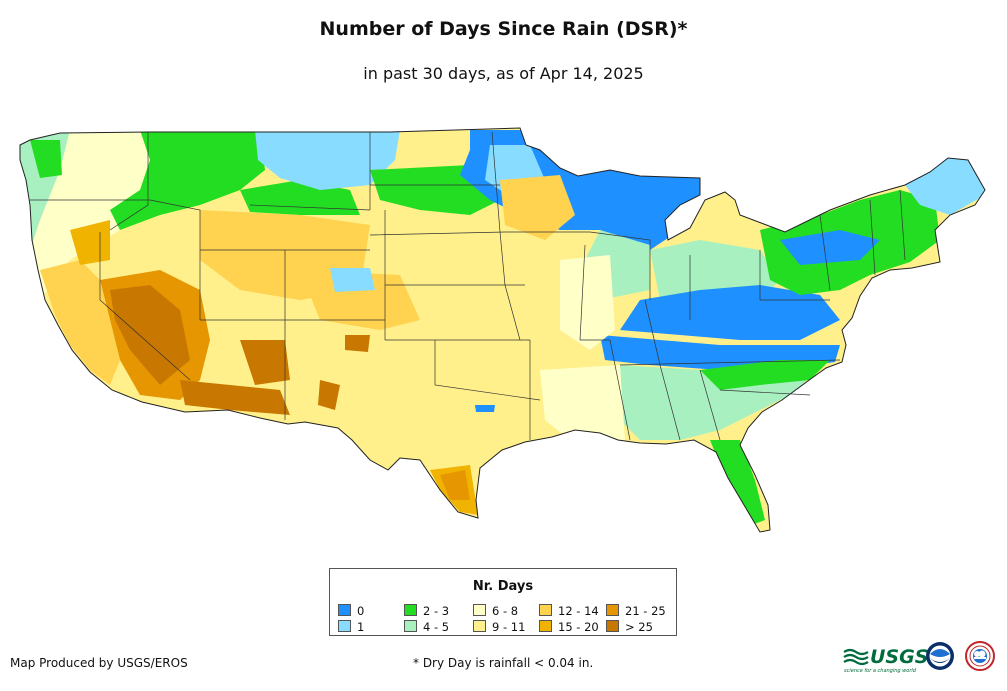  What do you see at coordinates (503, 73) in the screenshot?
I see `map-subtitle: in past 30 days, as of Apr 14, 2025` at bounding box center [503, 73].